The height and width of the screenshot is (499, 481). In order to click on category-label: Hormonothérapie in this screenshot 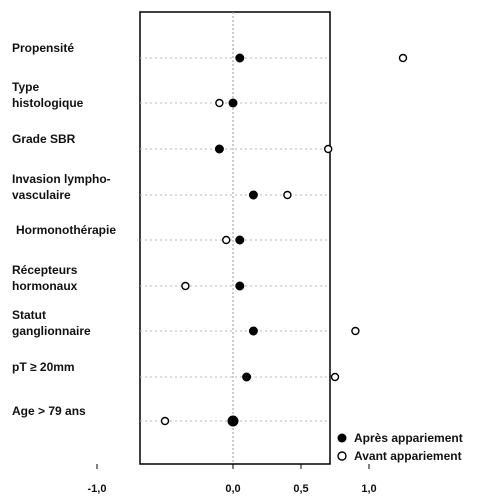, I will do `click(66, 230)`.